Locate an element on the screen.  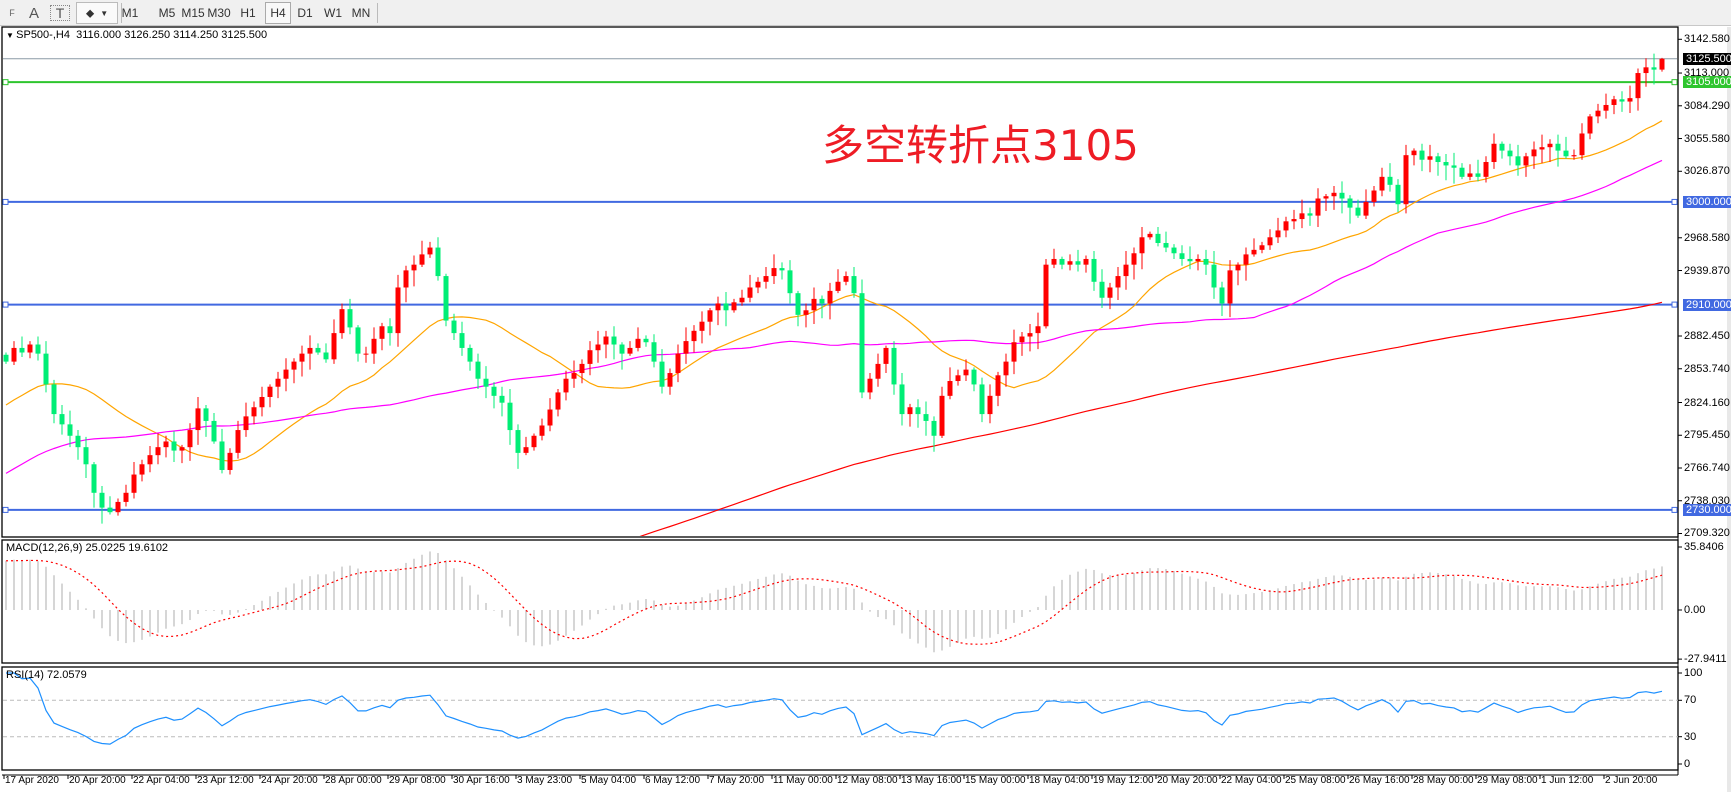
timeframe-d1: D1 is located at coordinates (305, 13).